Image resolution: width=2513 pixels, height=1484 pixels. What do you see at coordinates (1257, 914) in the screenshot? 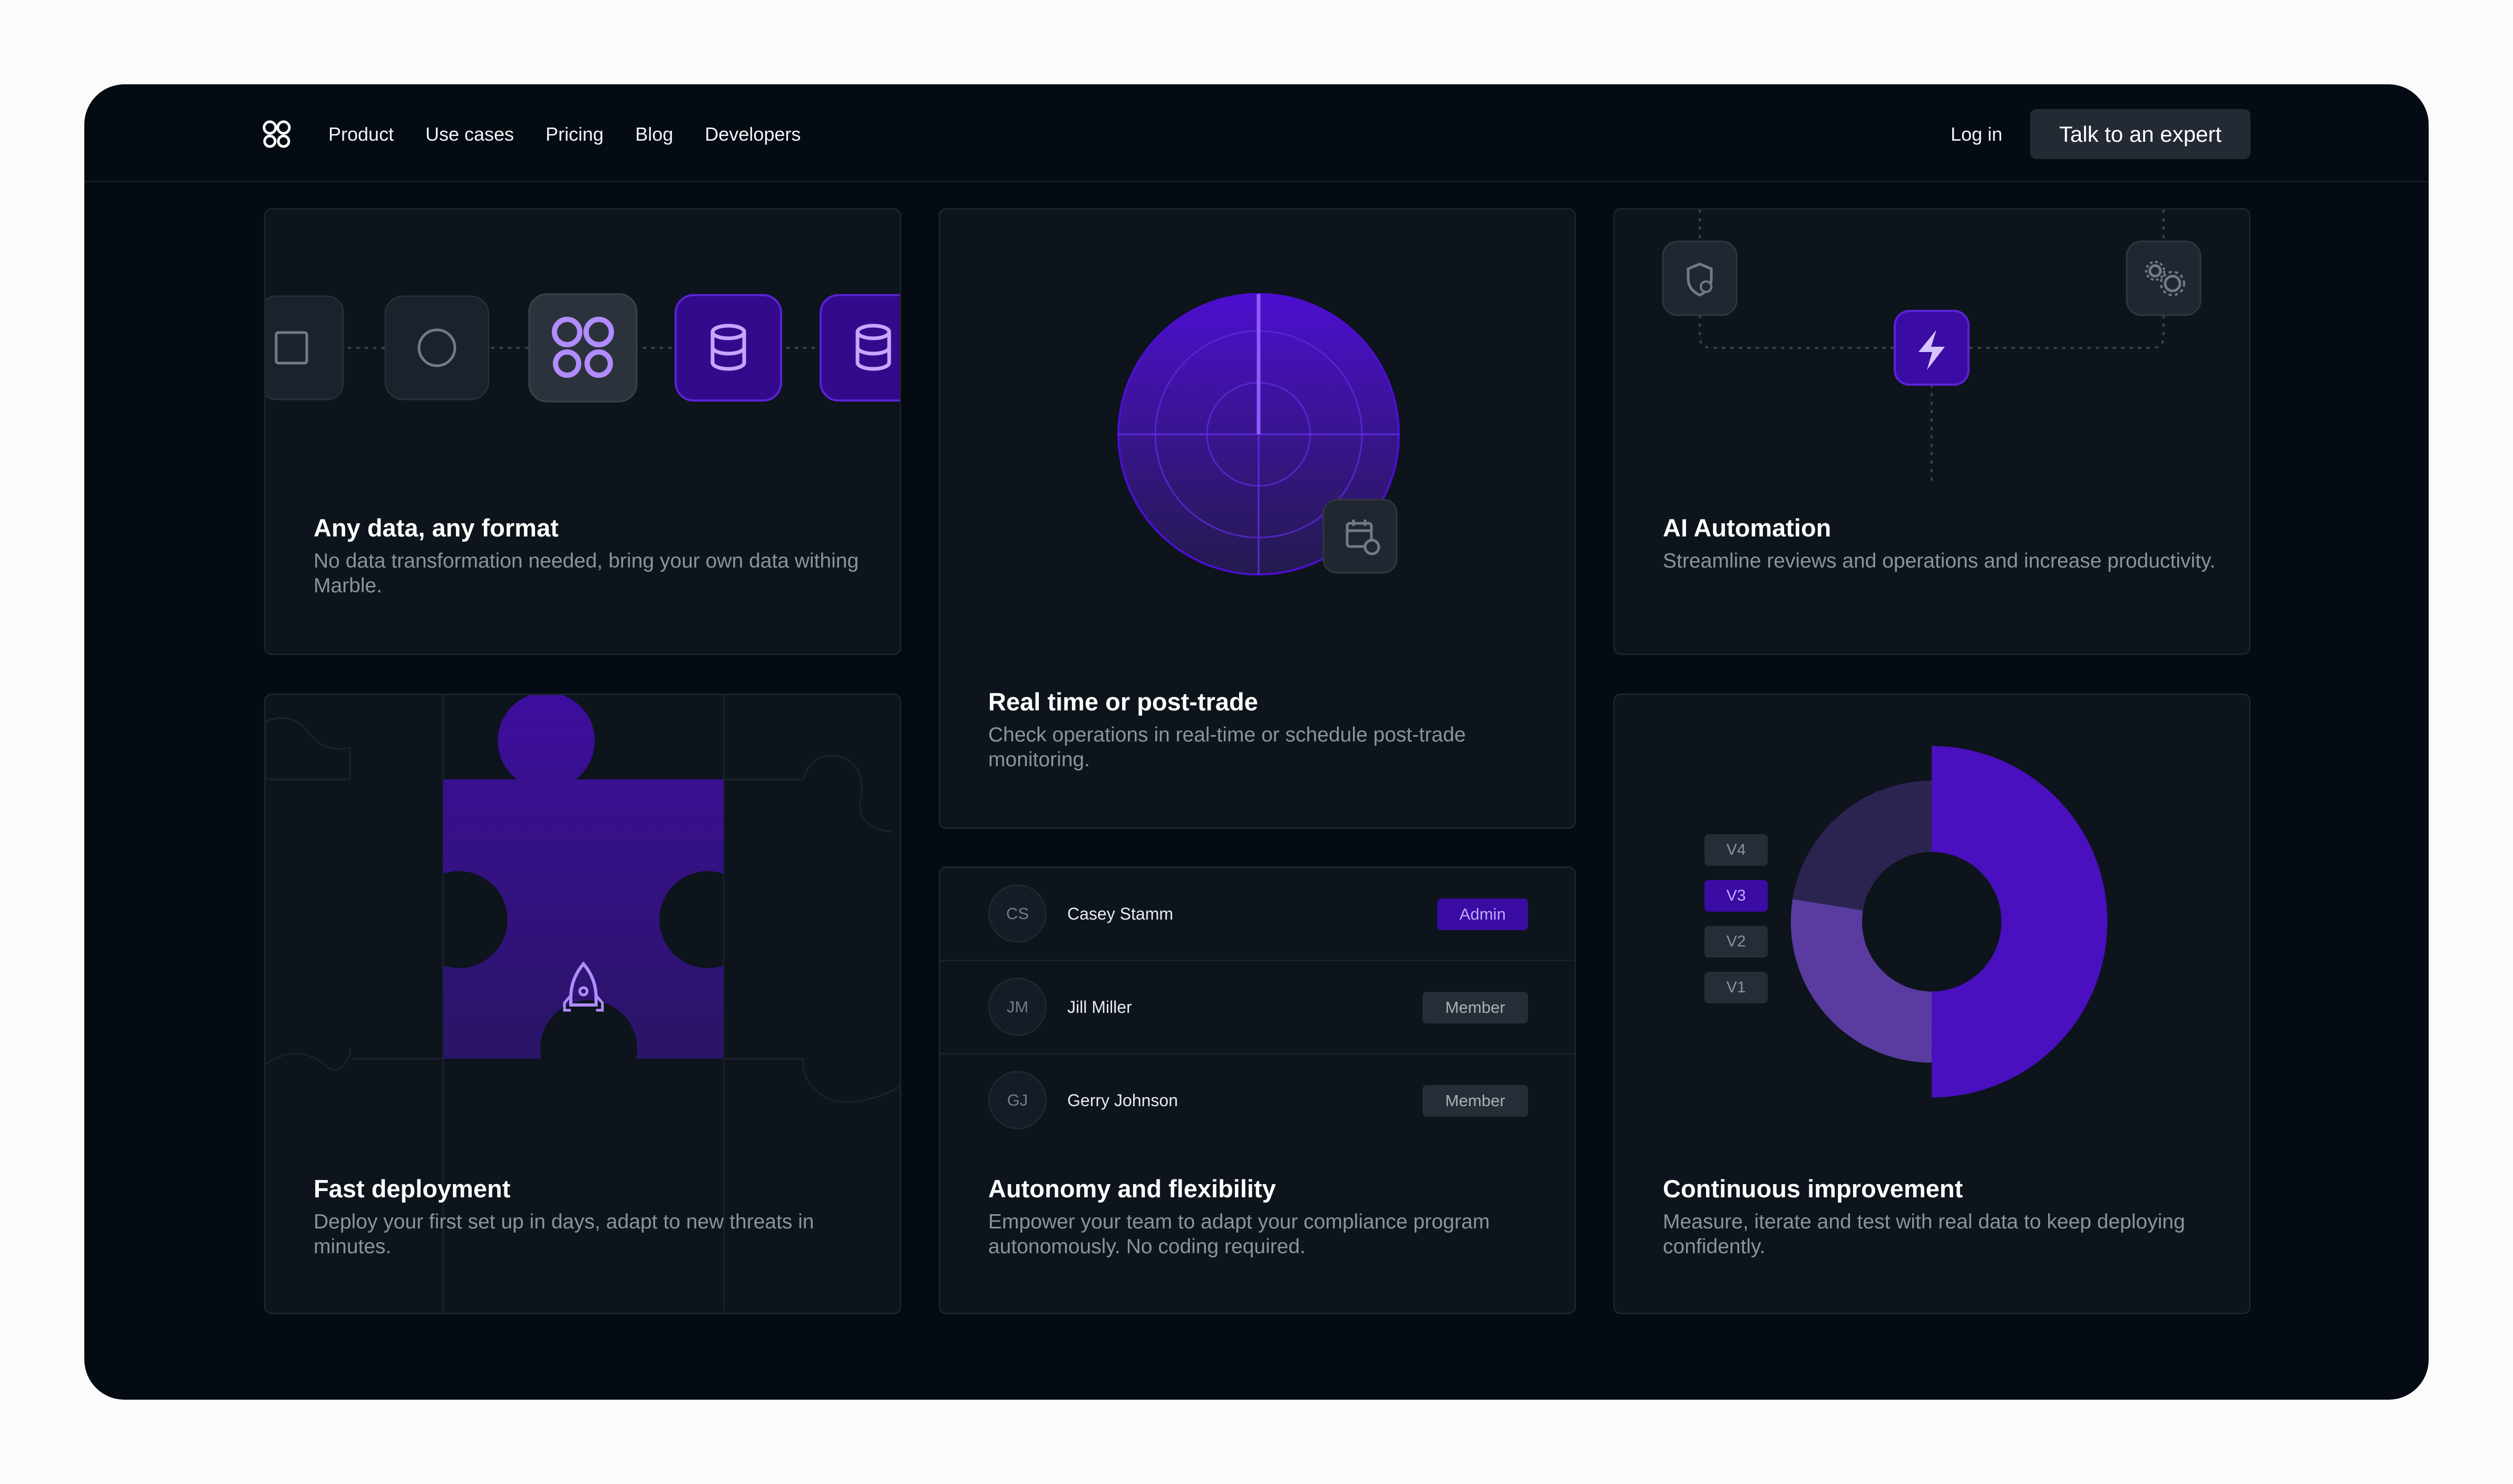
I see `user-row: CS Casey Stamm Admin` at bounding box center [1257, 914].